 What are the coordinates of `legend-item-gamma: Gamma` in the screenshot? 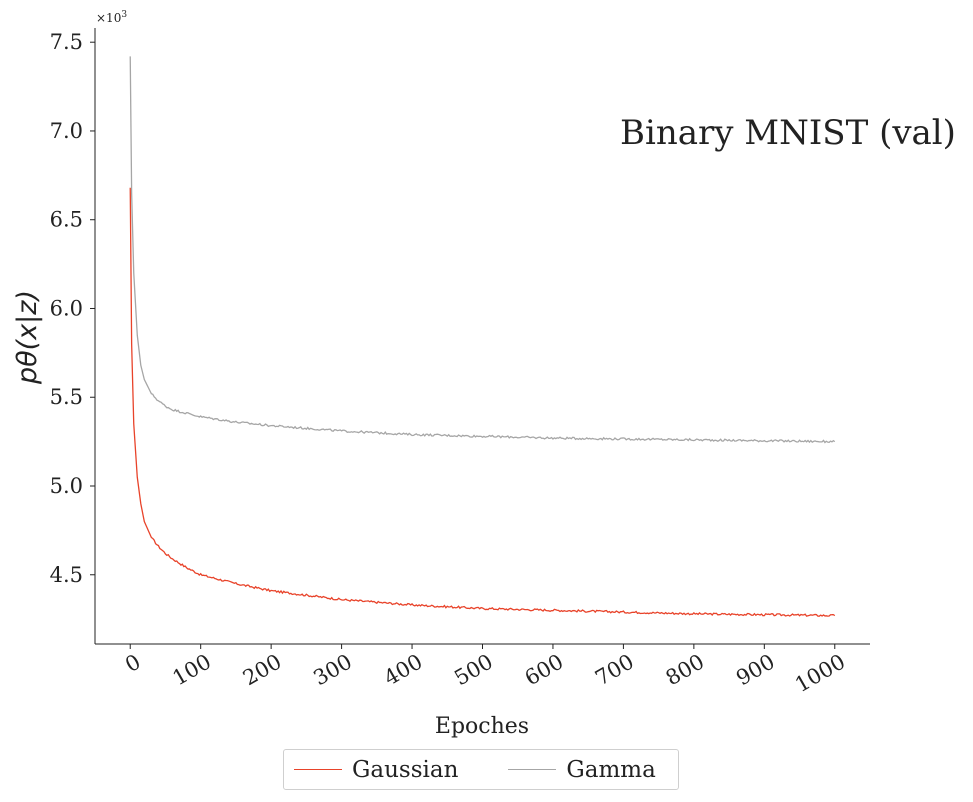 It's located at (582, 769).